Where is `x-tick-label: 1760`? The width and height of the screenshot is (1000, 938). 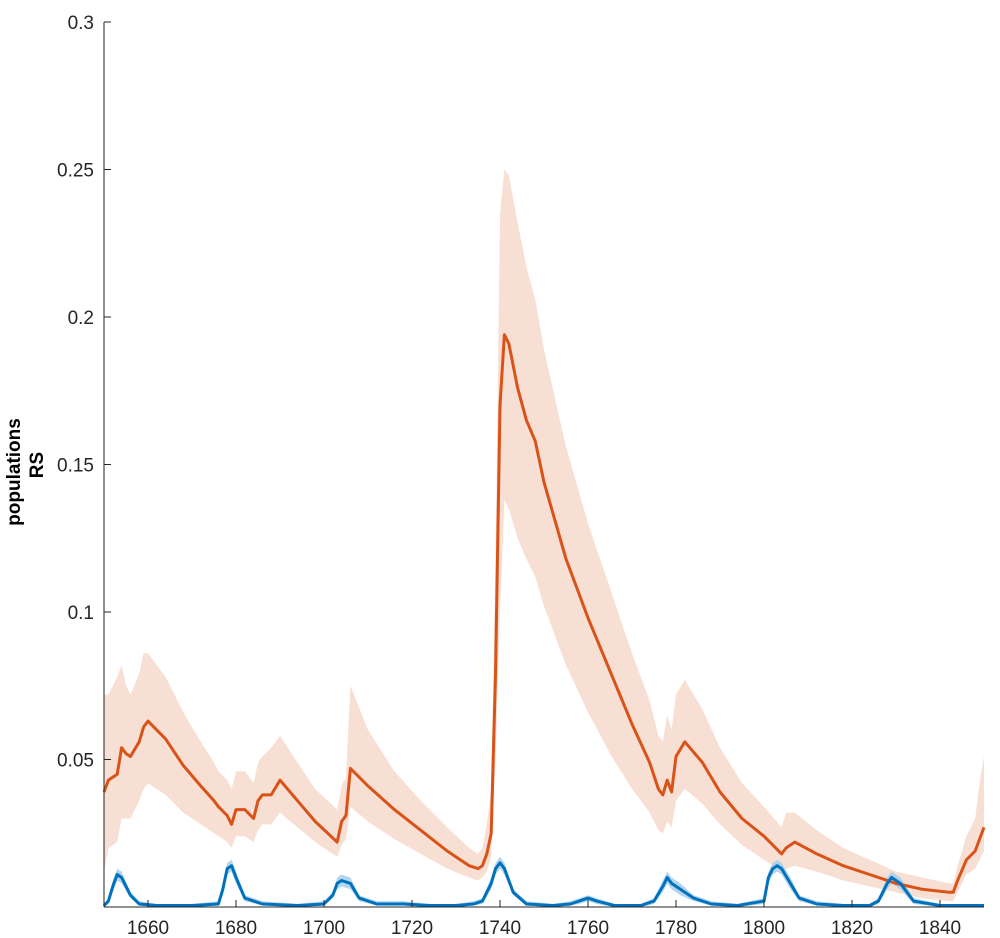
x-tick-label: 1760 is located at coordinates (588, 928).